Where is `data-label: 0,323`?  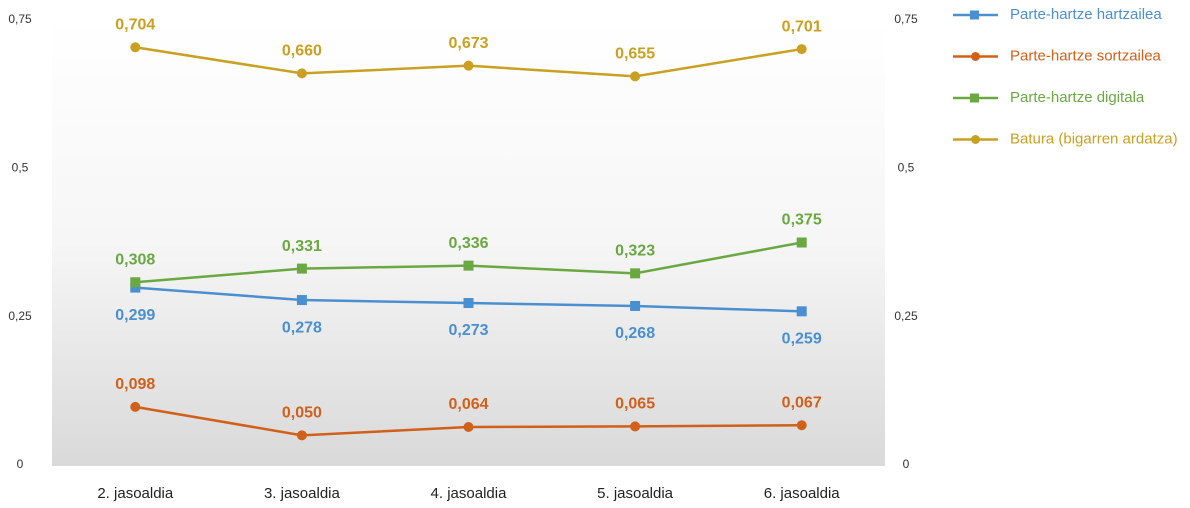 data-label: 0,323 is located at coordinates (635, 251).